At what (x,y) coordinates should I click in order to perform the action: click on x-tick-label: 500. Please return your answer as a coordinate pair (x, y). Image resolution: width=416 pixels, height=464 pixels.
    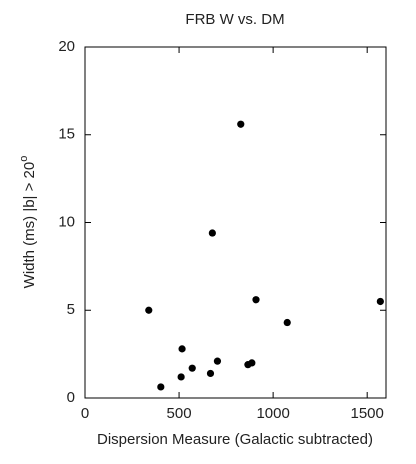
    Looking at the image, I should click on (179, 413).